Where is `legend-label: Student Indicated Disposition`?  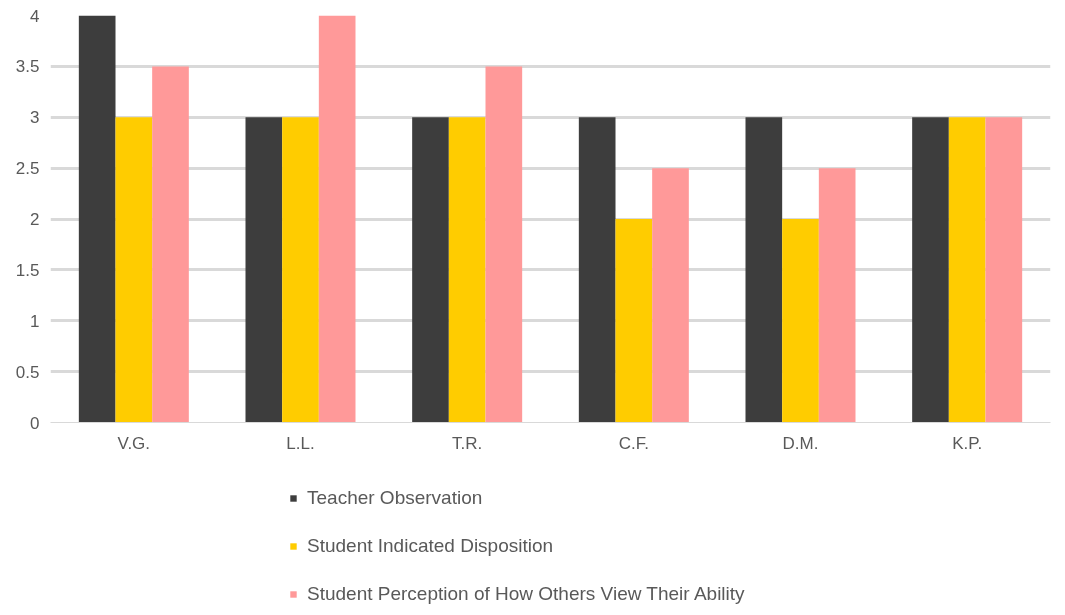
legend-label: Student Indicated Disposition is located at coordinates (430, 546).